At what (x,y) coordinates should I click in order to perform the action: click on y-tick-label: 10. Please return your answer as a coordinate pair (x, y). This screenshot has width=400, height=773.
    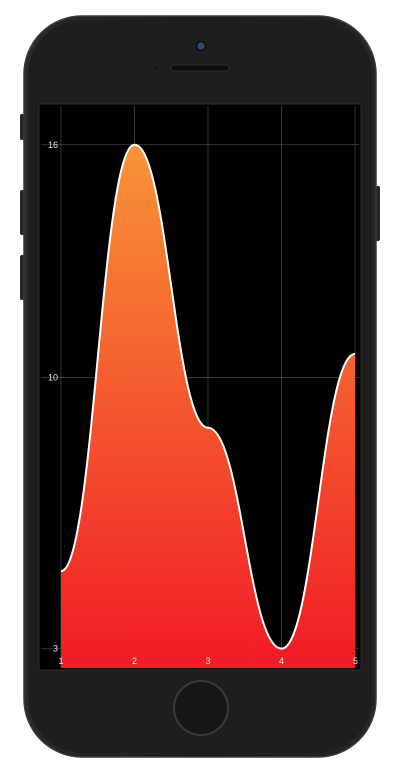
    Looking at the image, I should click on (53, 377).